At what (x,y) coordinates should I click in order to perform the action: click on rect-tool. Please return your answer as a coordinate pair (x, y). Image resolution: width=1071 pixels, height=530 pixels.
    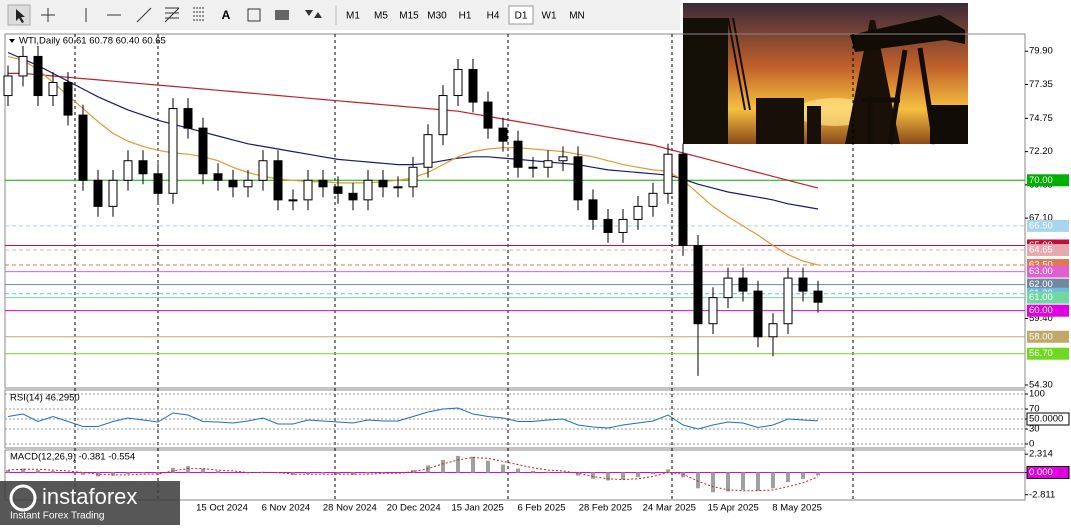
    Looking at the image, I should click on (282, 15).